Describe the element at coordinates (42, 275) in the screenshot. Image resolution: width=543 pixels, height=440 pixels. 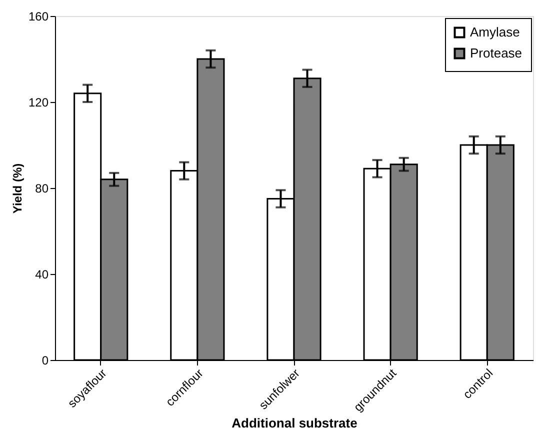
I see `y-tick-label: 40` at that location.